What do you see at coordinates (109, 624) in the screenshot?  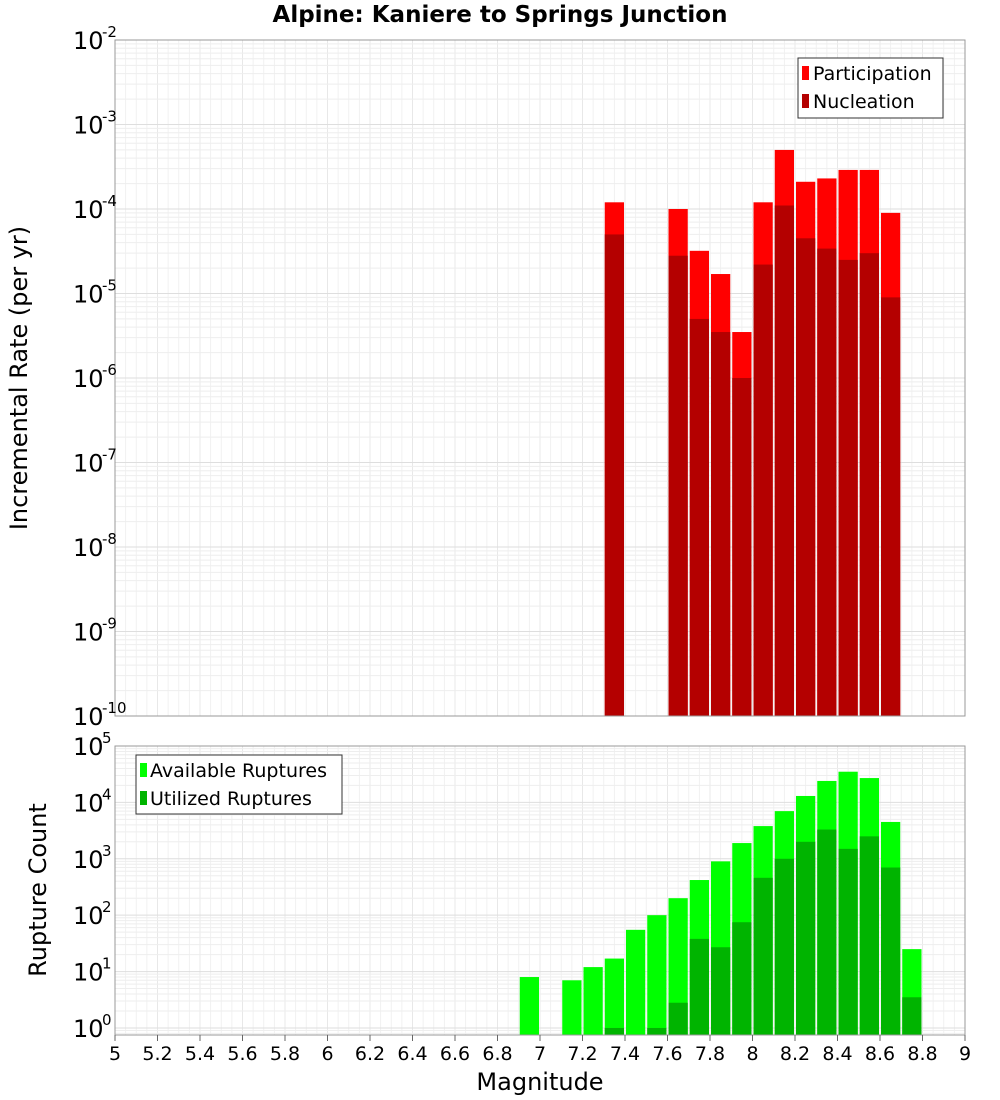 I see `top-y-tick-exponent: -9` at bounding box center [109, 624].